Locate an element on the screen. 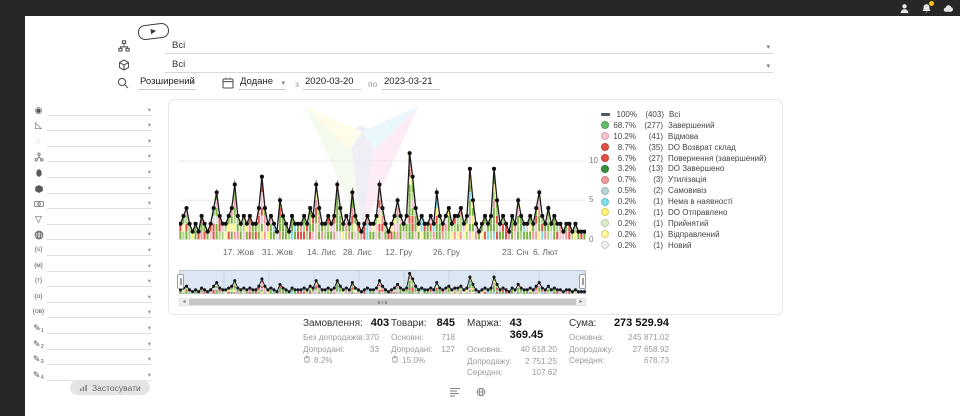  legend-item: 10.2% (41) Відмова is located at coordinates (689, 136).